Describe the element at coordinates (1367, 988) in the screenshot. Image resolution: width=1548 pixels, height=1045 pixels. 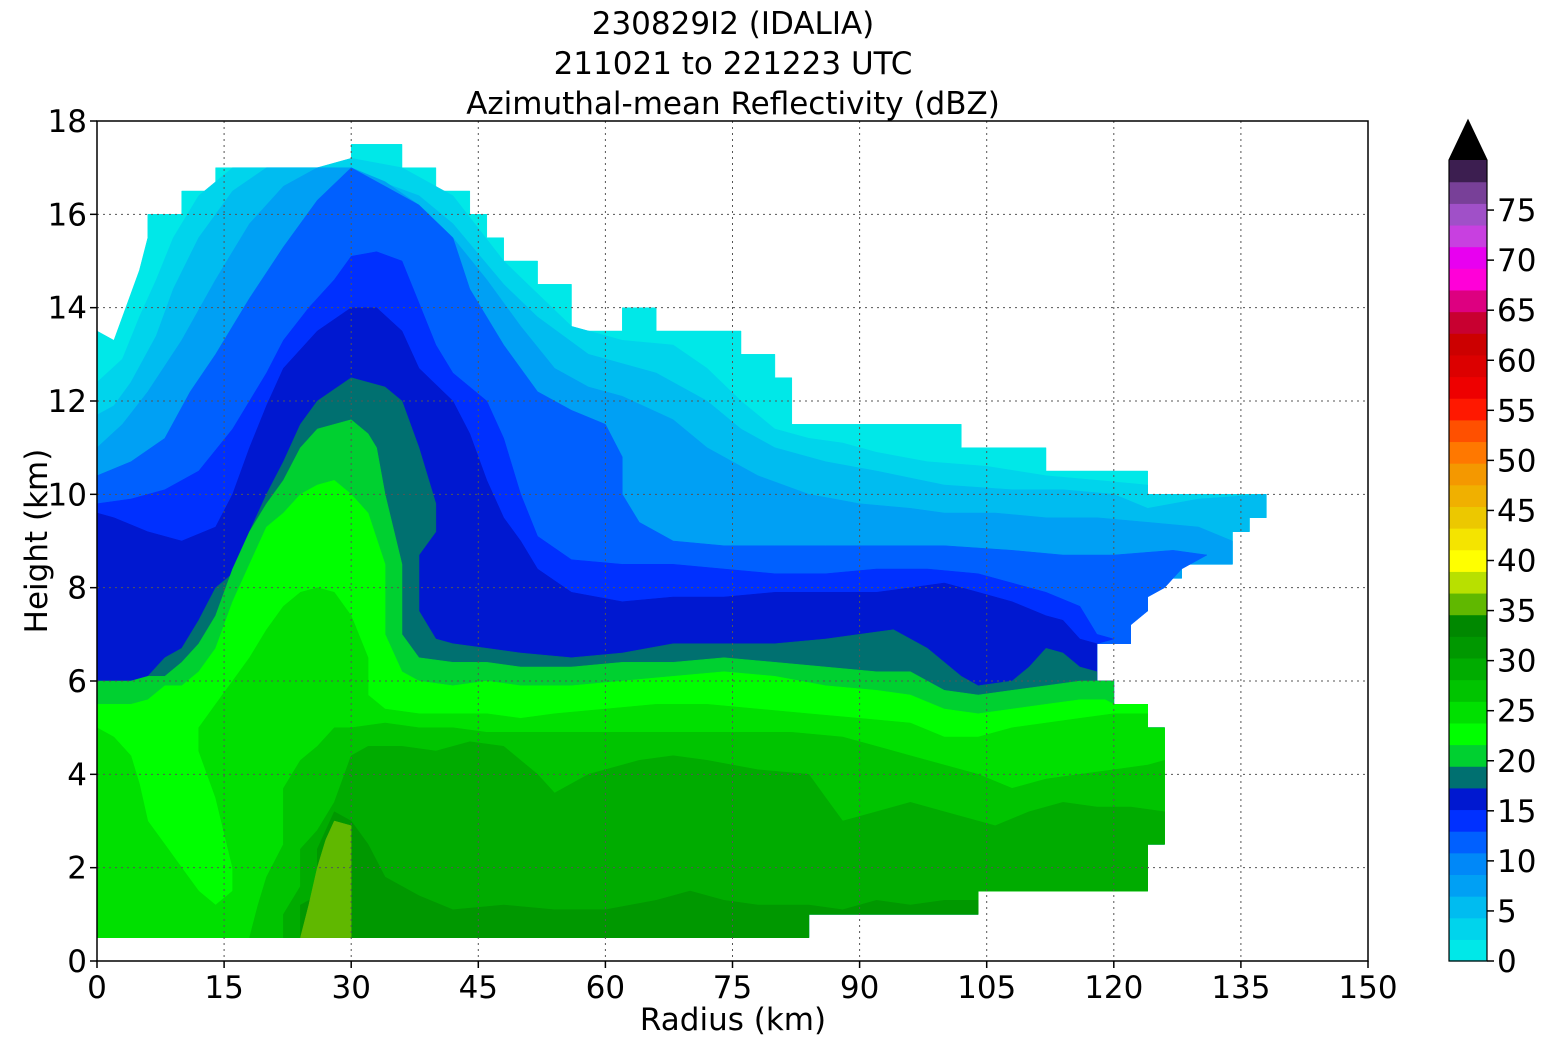
I see `x-tick-label: 150` at that location.